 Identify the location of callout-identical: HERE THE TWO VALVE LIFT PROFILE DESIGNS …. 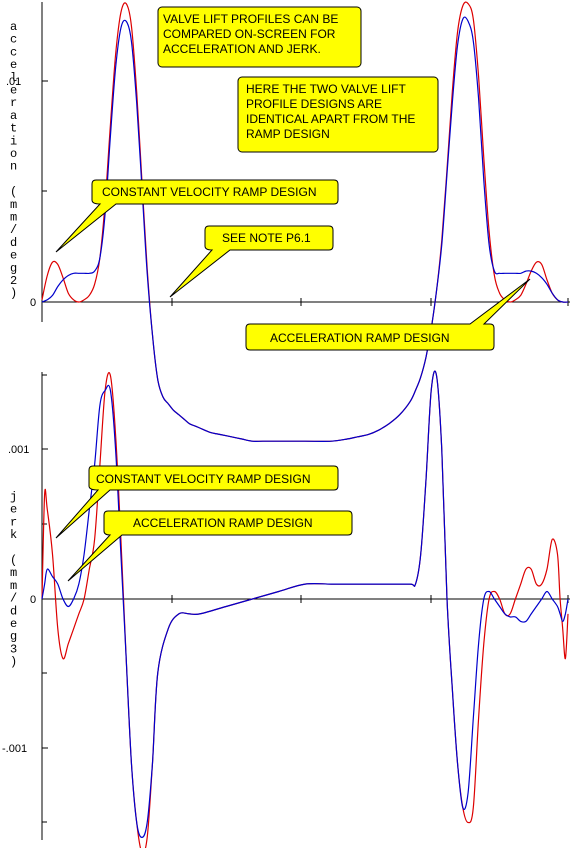
(338, 114).